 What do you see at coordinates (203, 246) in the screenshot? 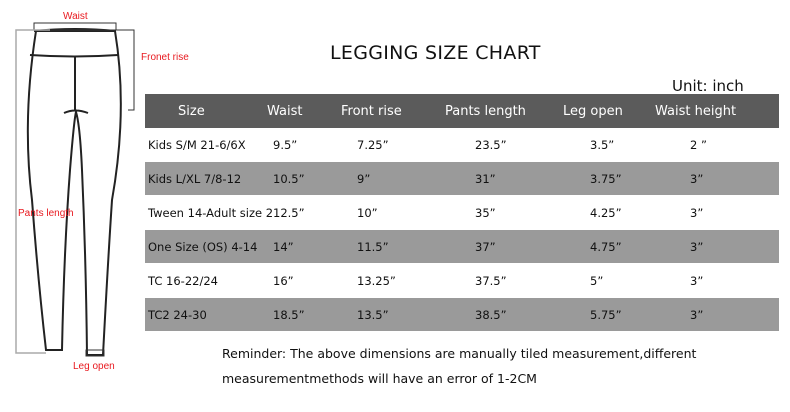
I see `cell-size: One Size (OS) 4-14` at bounding box center [203, 246].